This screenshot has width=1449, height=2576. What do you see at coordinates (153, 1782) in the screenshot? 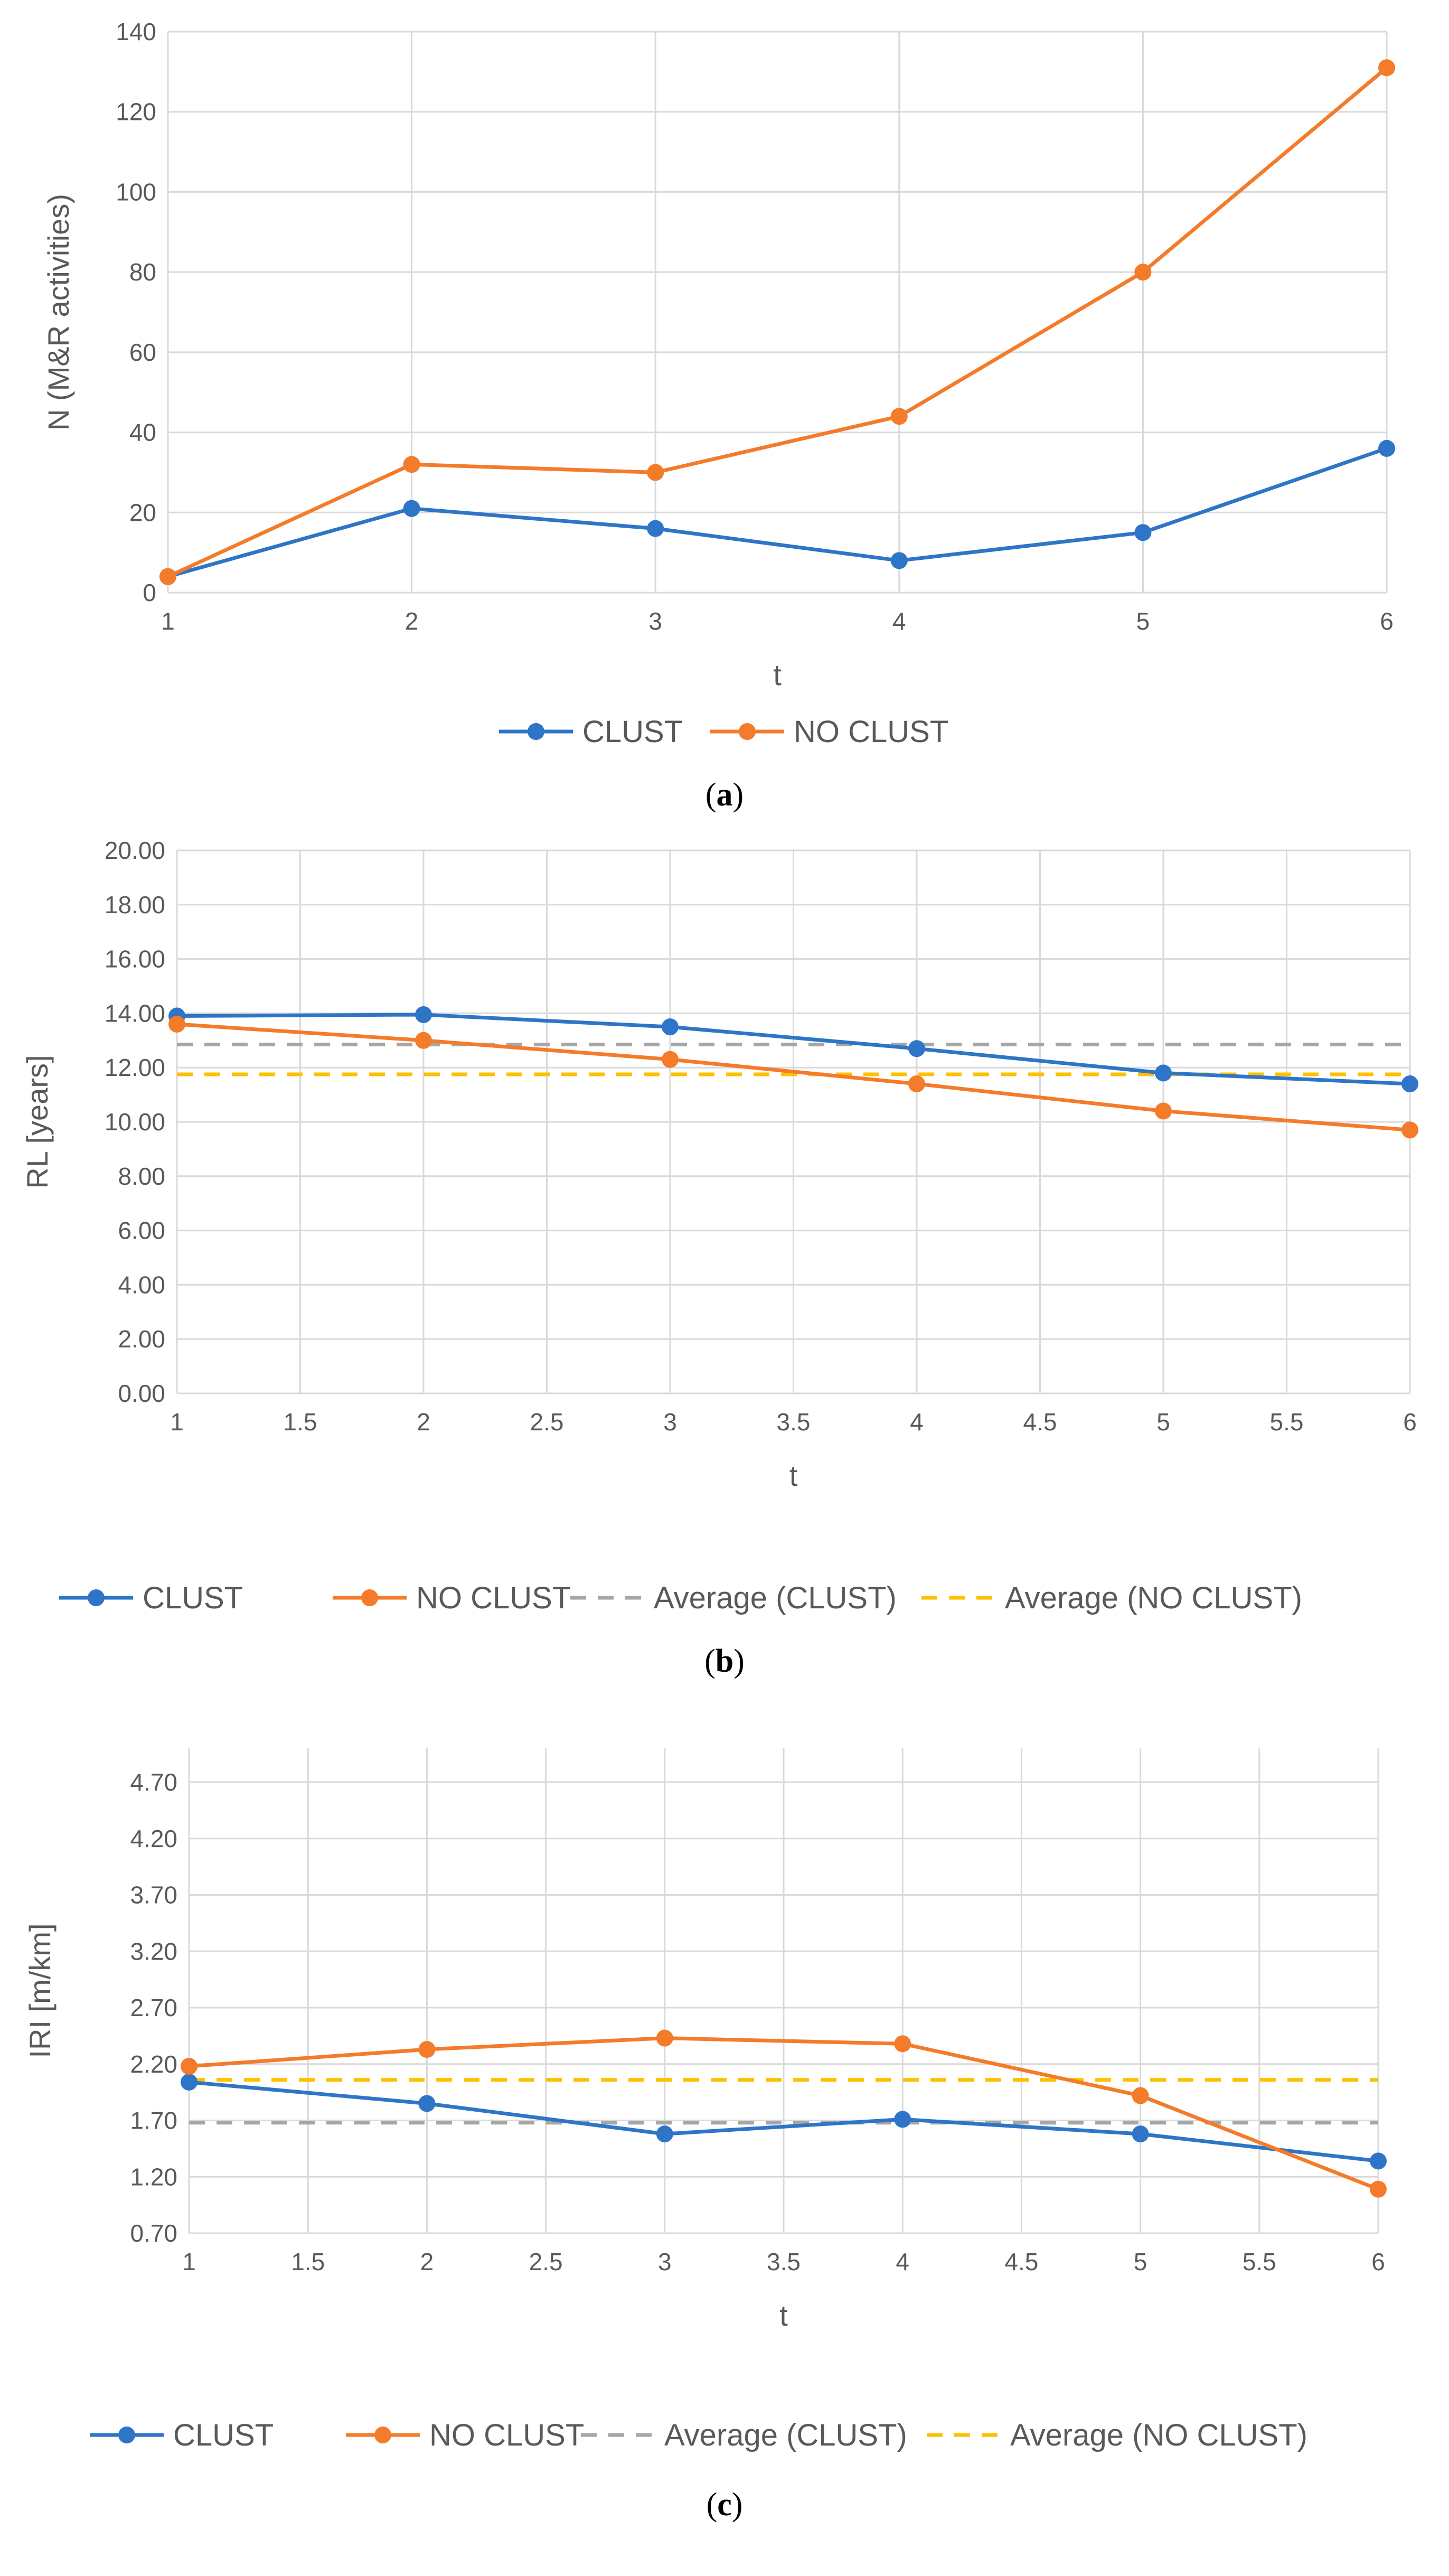
I see `y-tick-label: 4.70` at bounding box center [153, 1782].